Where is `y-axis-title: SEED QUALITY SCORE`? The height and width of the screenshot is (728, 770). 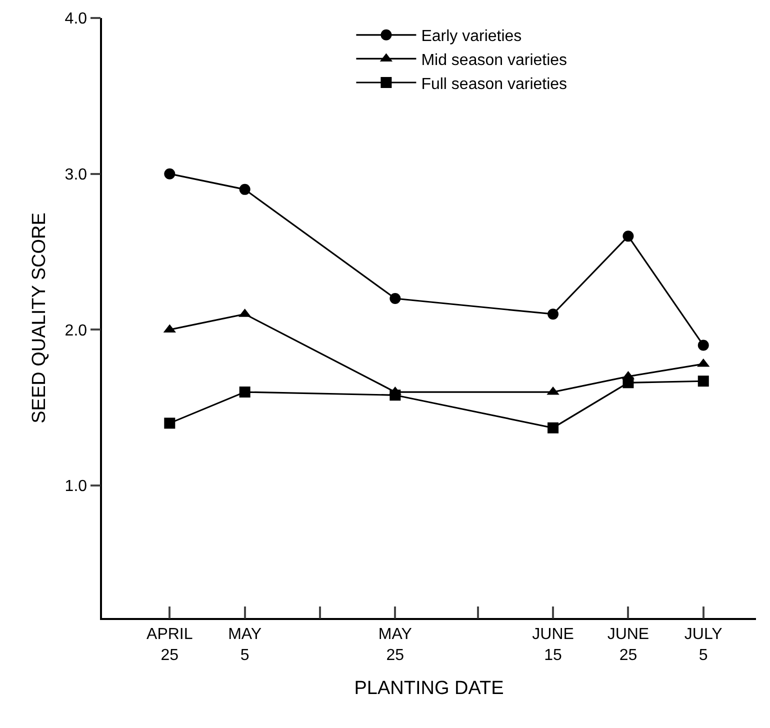 y-axis-title: SEED QUALITY SCORE is located at coordinates (39, 318).